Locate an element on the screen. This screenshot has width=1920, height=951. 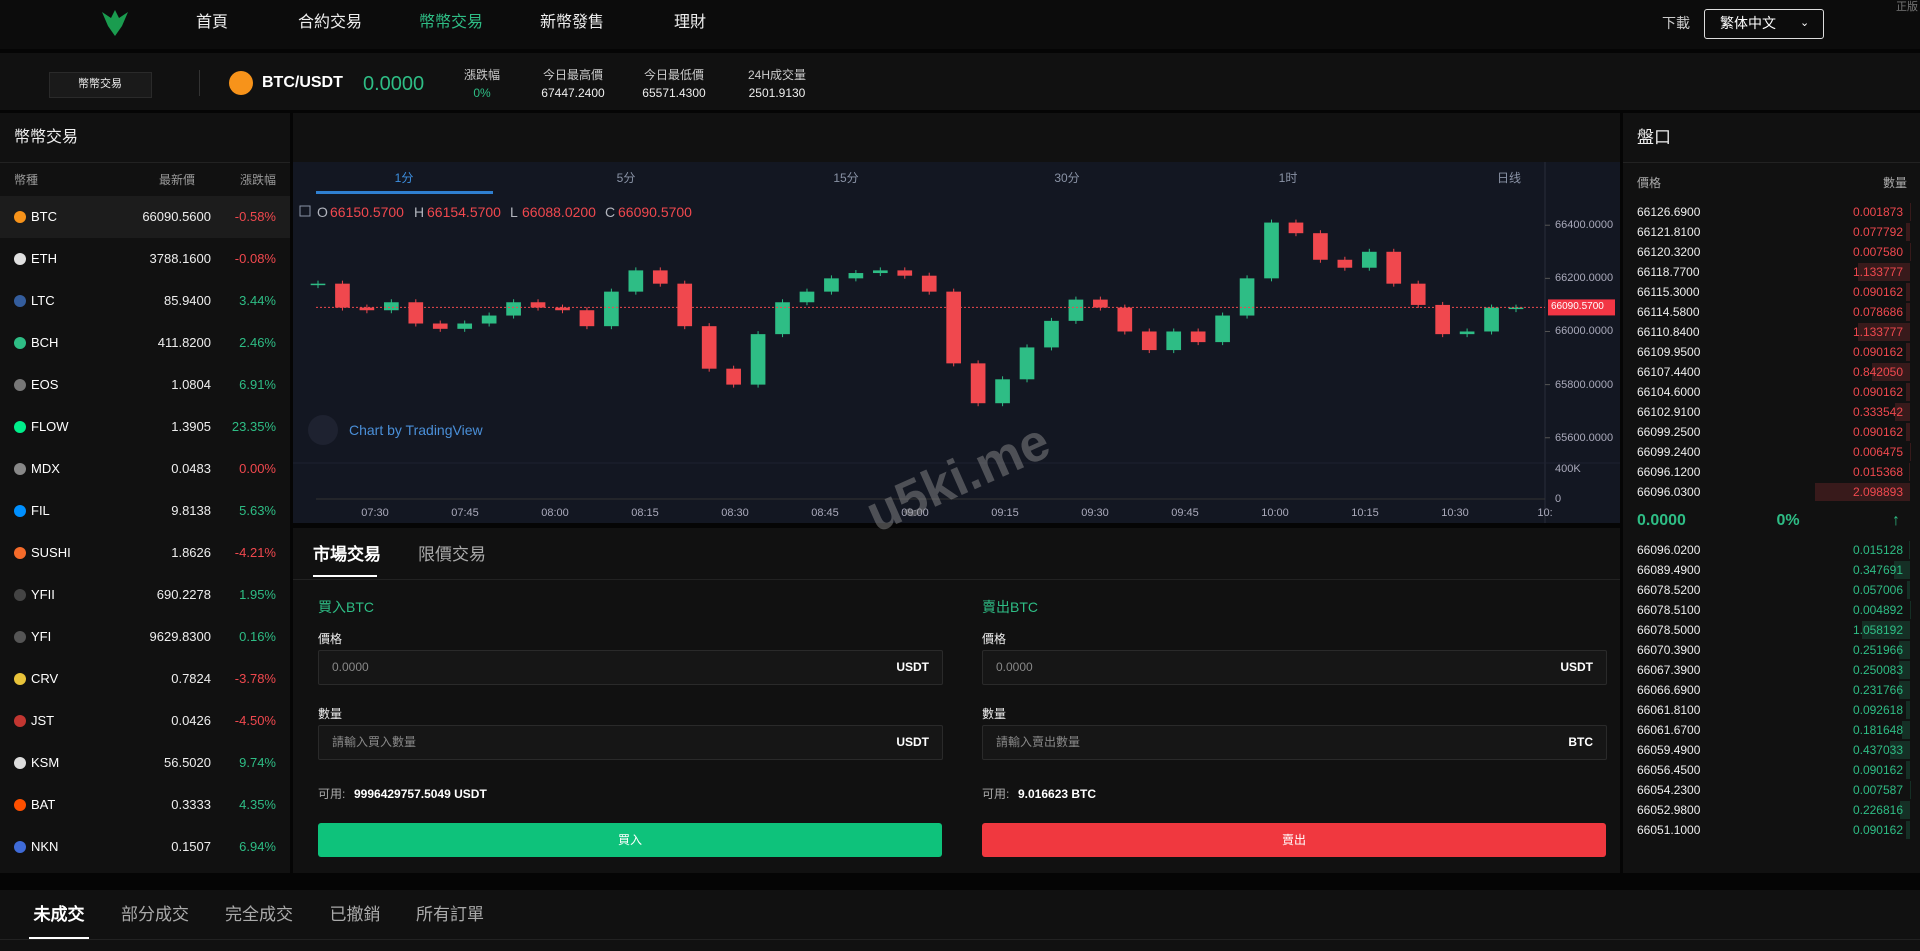
order-amount: 0.015368 is located at coordinates (1877, 472).